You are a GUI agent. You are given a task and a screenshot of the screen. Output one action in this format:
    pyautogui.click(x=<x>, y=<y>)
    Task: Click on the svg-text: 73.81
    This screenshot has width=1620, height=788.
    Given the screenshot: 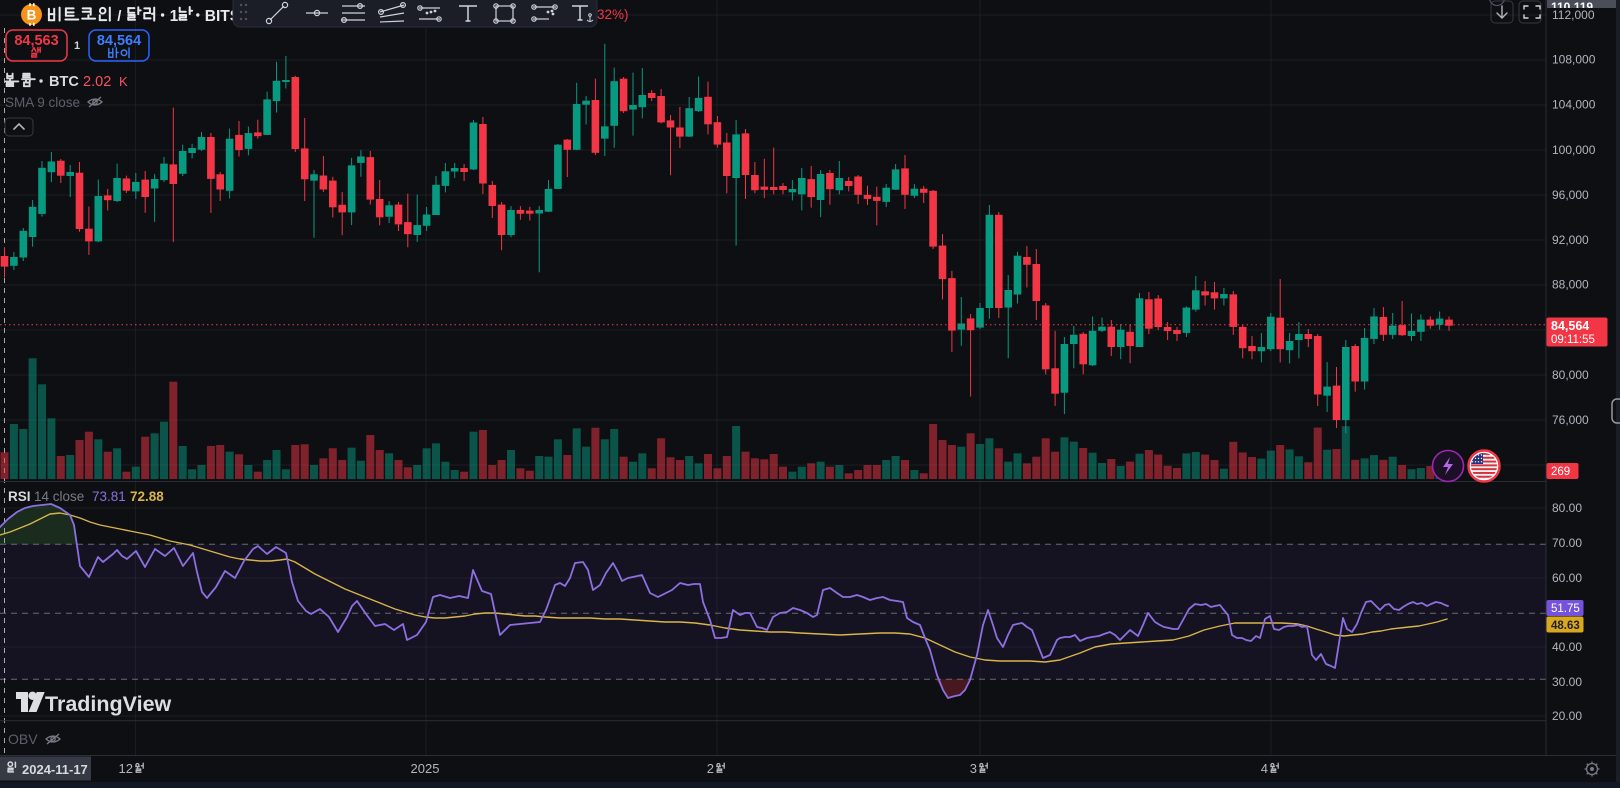 What is the action you would take?
    pyautogui.click(x=109, y=496)
    